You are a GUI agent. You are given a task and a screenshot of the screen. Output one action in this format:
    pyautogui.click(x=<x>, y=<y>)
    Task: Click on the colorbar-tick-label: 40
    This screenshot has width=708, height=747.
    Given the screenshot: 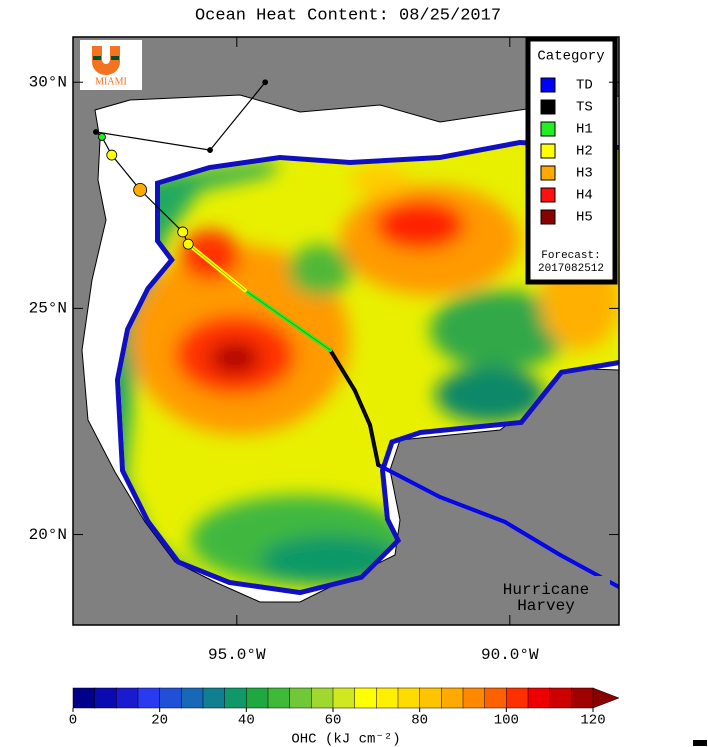 What is the action you would take?
    pyautogui.click(x=246, y=721)
    